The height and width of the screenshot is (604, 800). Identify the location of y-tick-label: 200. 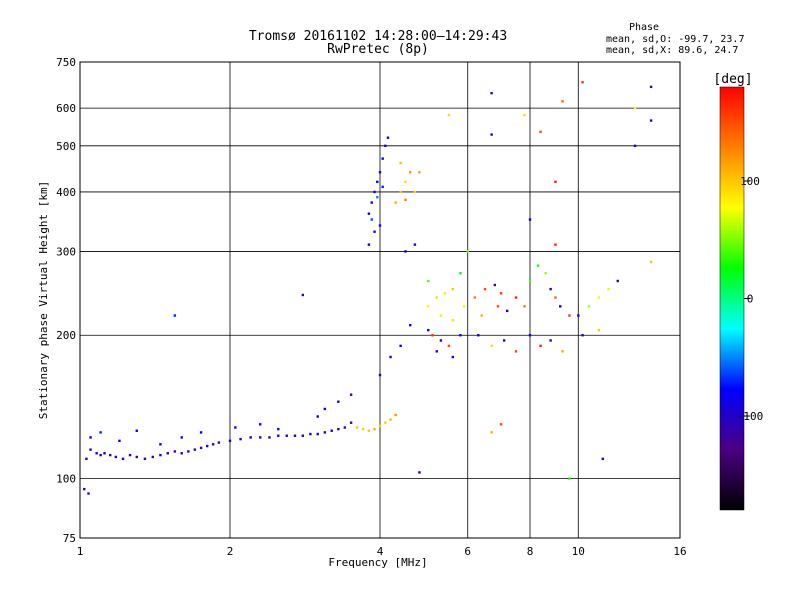
(66, 335).